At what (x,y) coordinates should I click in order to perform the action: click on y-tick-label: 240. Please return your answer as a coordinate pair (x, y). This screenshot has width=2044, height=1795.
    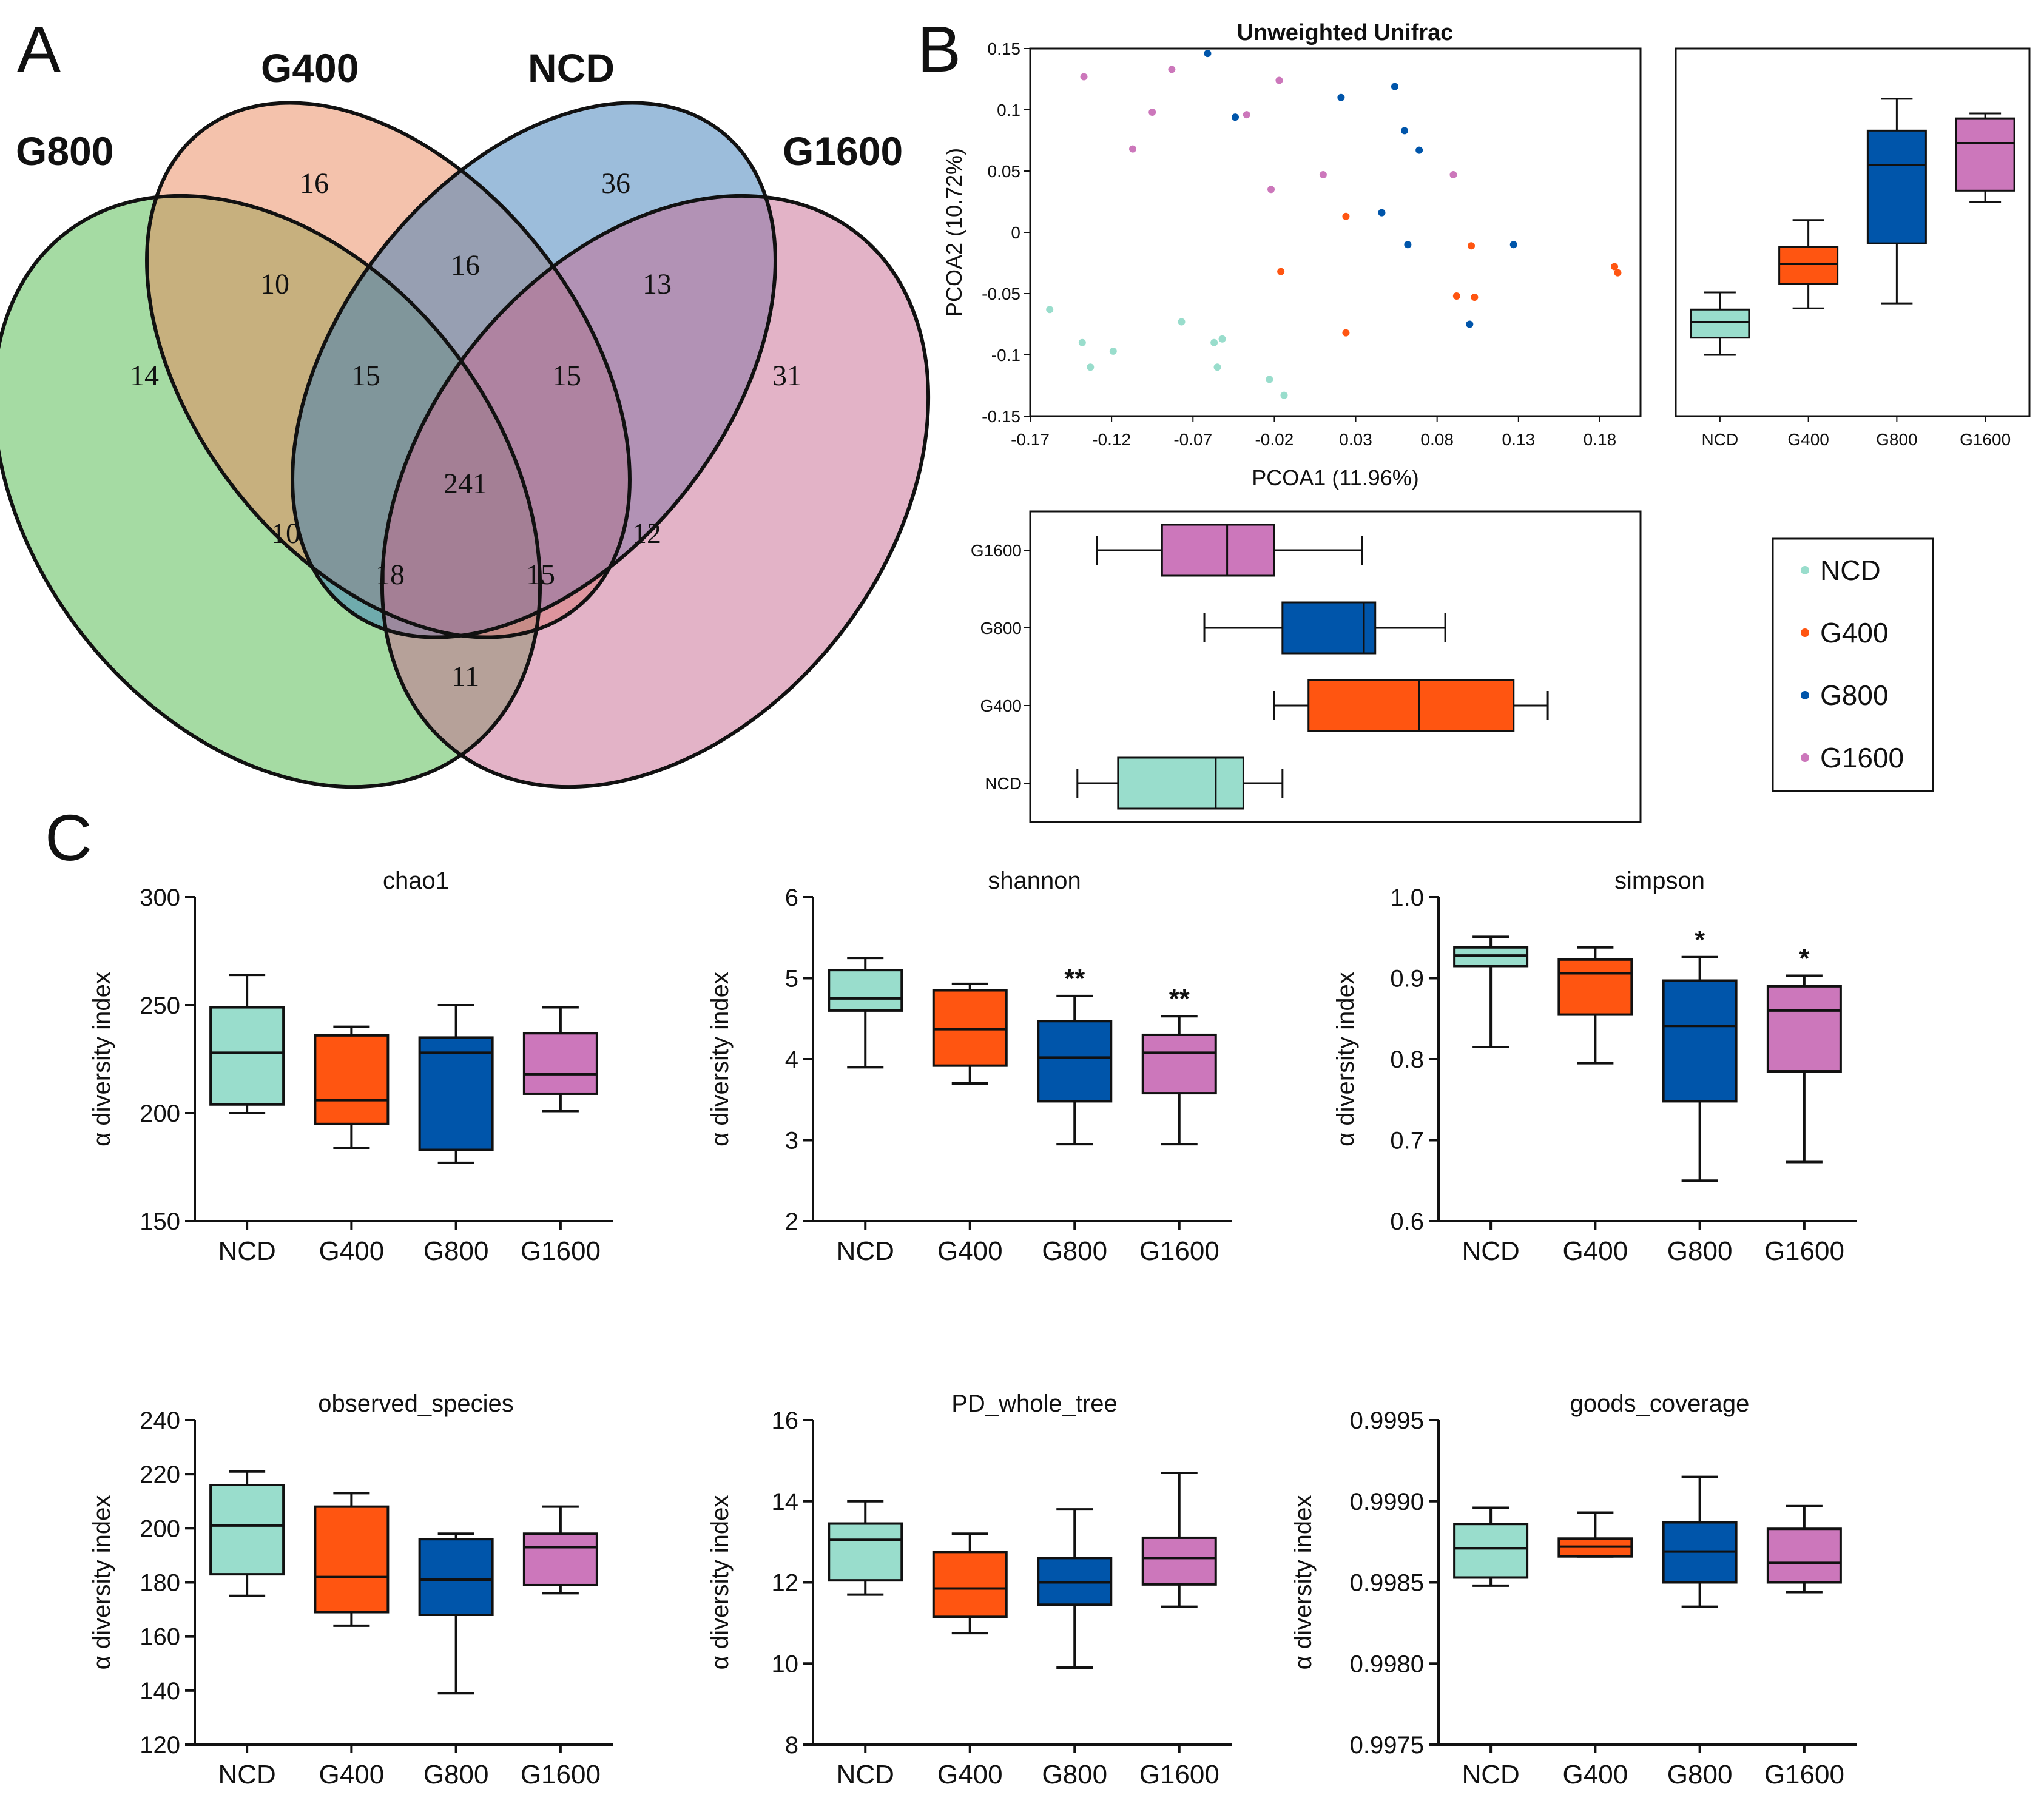
    Looking at the image, I should click on (160, 1420).